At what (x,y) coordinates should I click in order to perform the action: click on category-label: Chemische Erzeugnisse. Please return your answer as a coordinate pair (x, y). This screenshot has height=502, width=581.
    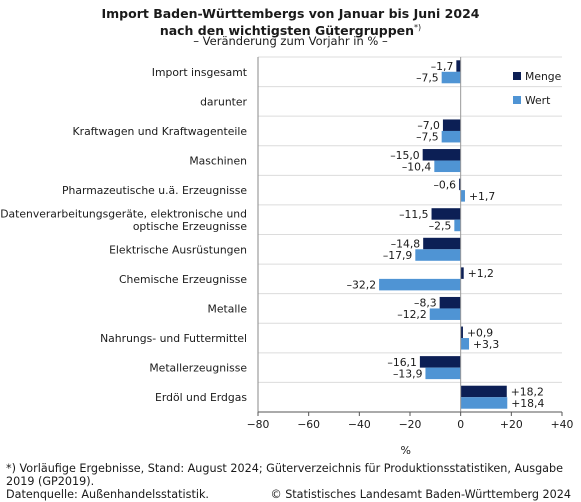
    Looking at the image, I should click on (183, 279).